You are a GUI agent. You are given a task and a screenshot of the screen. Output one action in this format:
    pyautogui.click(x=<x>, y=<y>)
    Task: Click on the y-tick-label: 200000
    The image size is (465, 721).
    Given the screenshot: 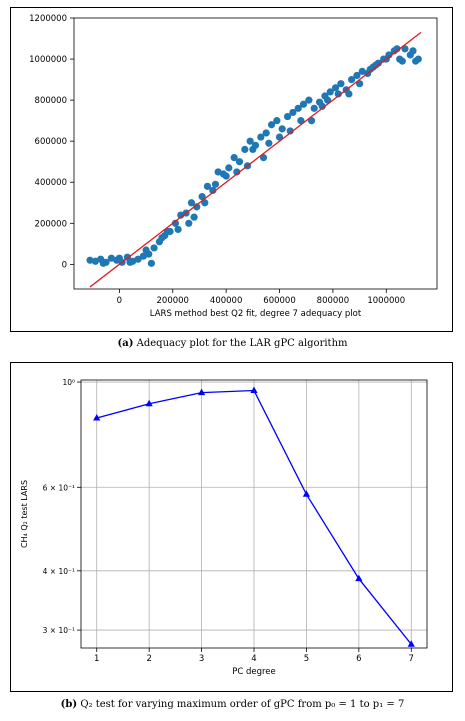 What is the action you would take?
    pyautogui.click(x=51, y=224)
    